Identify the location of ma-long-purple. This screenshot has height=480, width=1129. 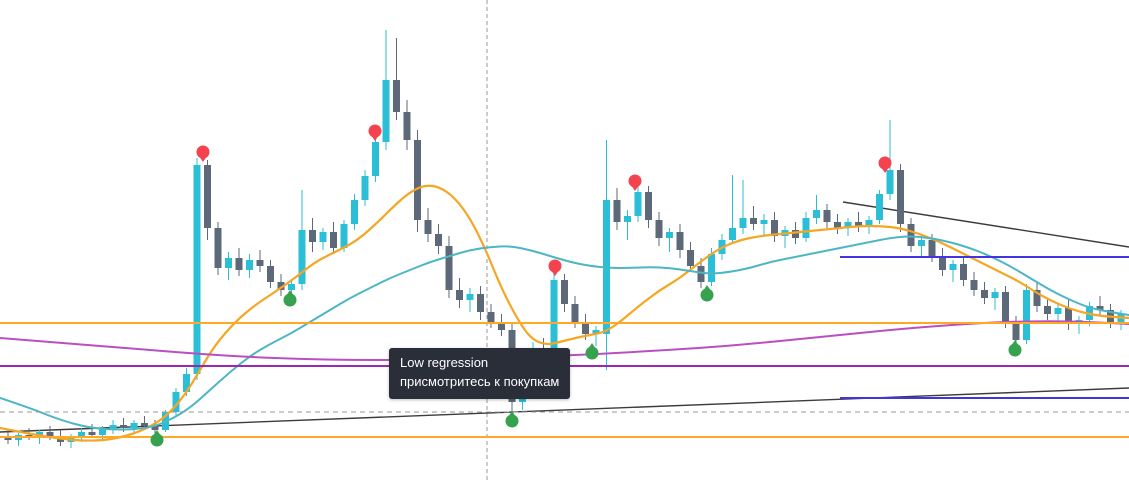
(564, 340).